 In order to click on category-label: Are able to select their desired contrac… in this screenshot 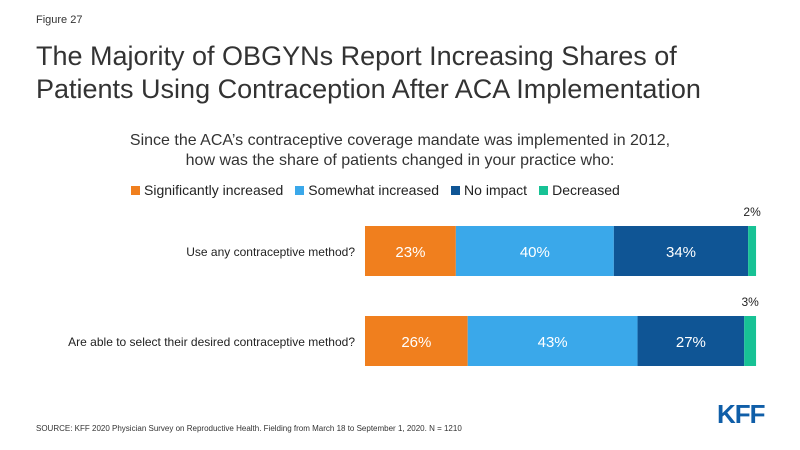, I will do `click(211, 342)`.